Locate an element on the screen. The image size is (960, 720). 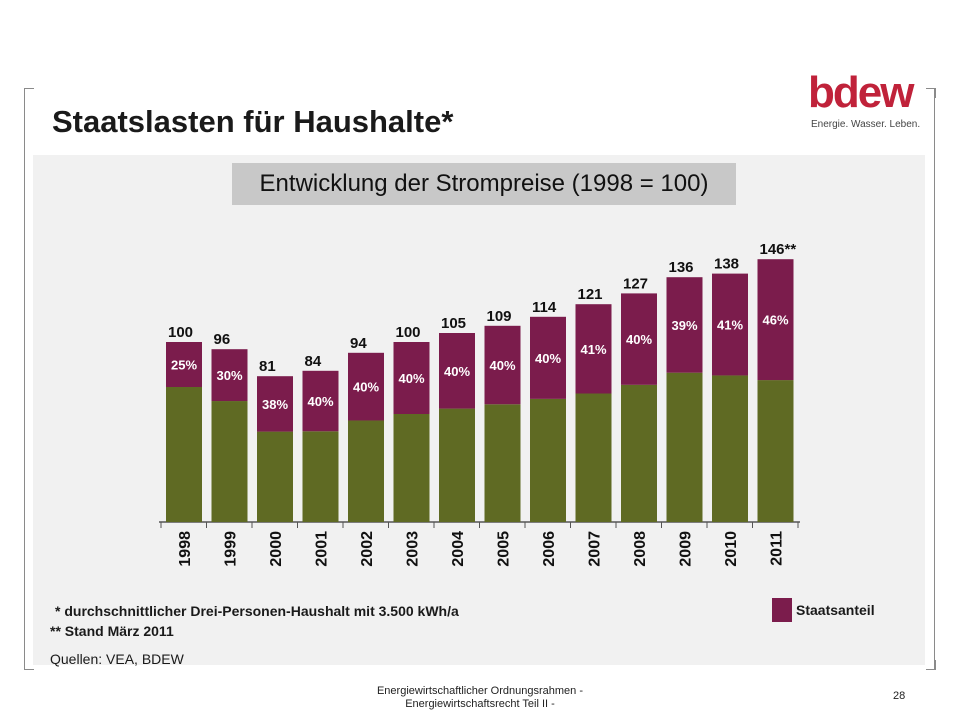
bar-staatsanteil-2008 is located at coordinates (639, 339).